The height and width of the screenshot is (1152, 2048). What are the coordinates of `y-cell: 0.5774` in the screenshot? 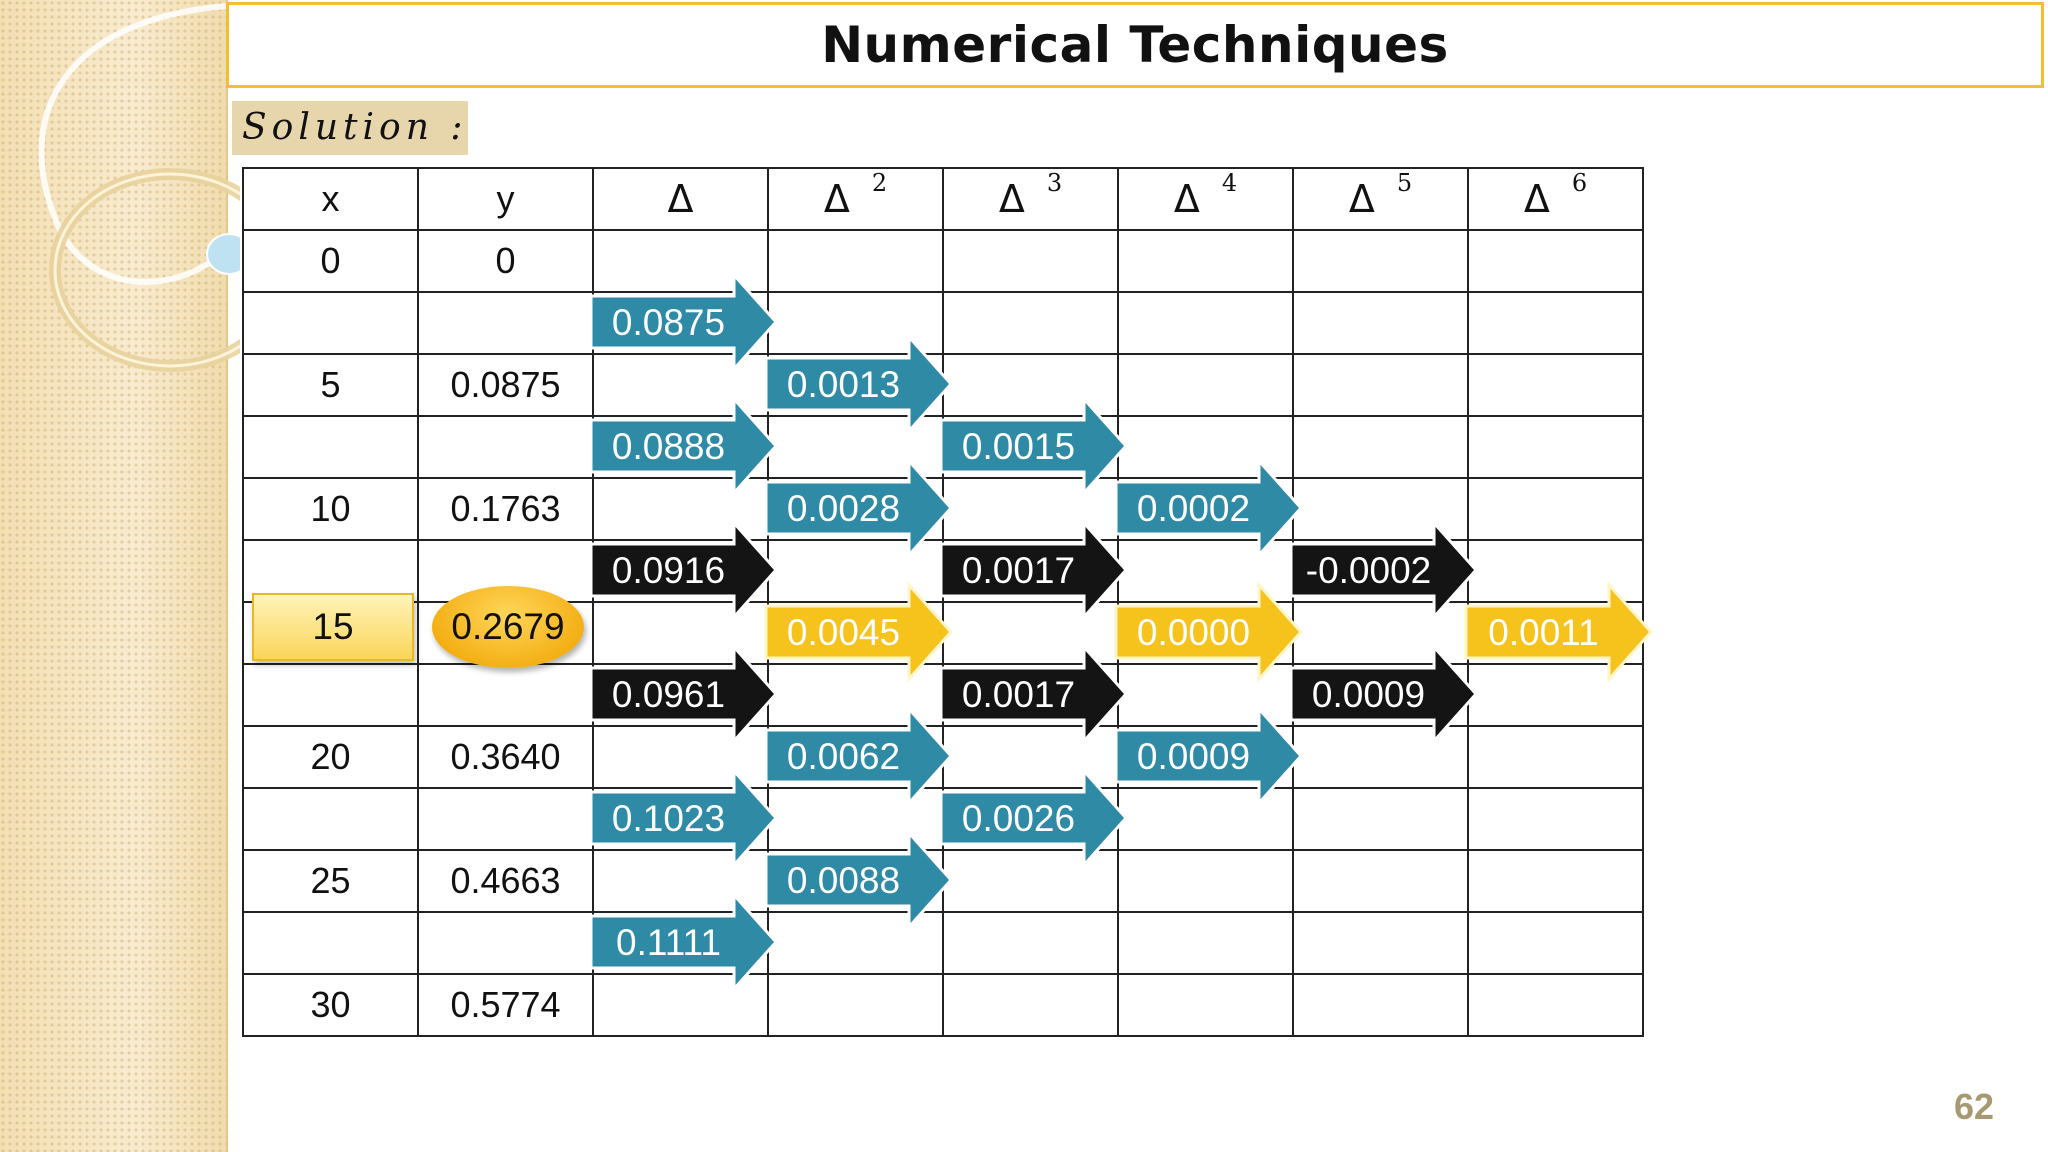 It's located at (505, 1005).